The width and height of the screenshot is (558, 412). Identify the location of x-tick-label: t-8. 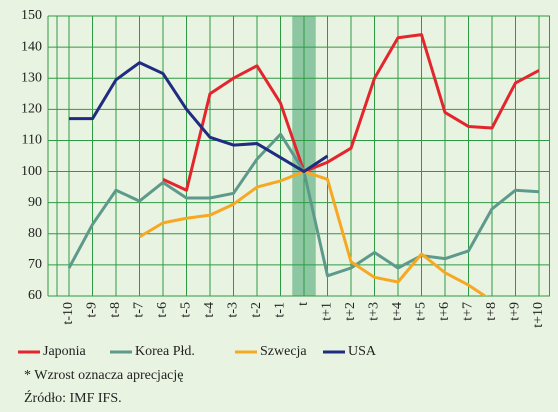
(115, 310).